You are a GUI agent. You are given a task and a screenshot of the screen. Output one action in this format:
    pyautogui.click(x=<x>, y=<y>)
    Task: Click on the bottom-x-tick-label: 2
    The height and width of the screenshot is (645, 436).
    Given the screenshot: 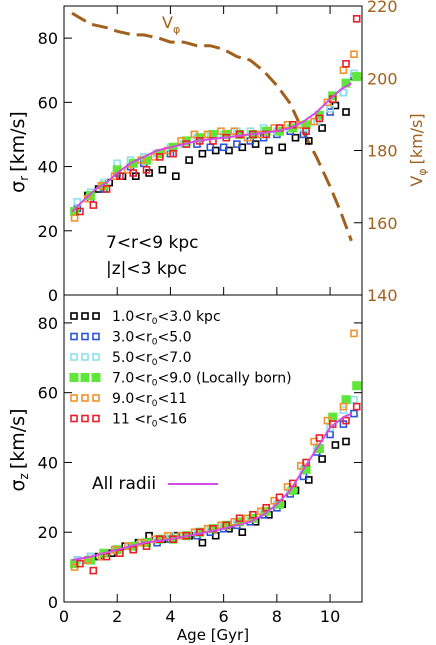 What is the action you would take?
    pyautogui.click(x=117, y=616)
    